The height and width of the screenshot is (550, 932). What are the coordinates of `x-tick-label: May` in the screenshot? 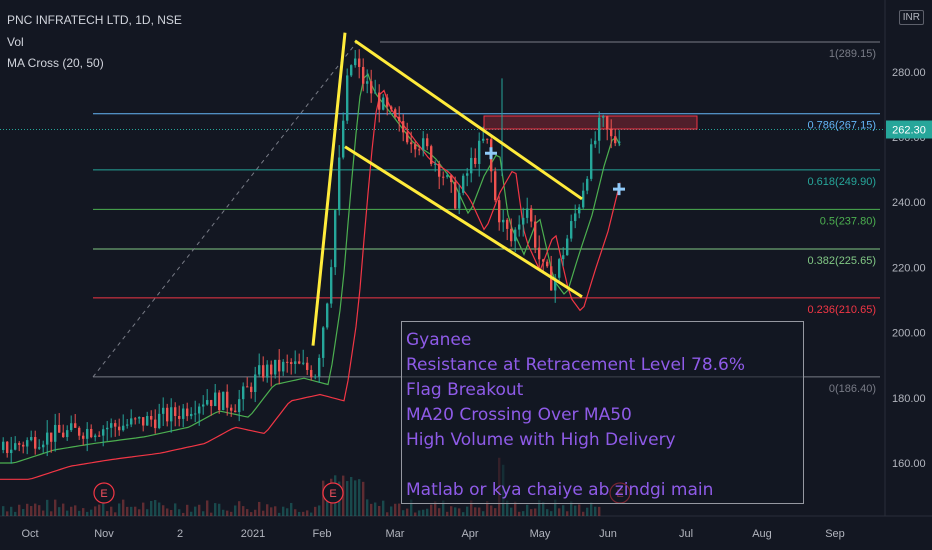 It's located at (540, 534).